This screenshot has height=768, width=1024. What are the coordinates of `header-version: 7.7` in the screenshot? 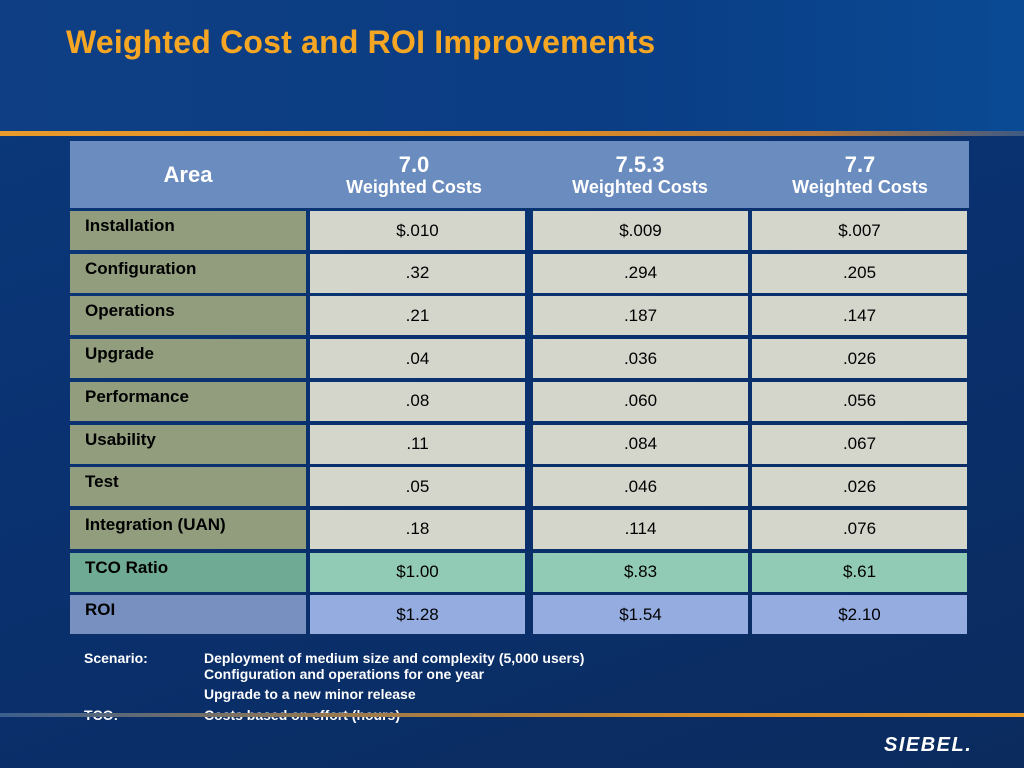 It's located at (860, 164).